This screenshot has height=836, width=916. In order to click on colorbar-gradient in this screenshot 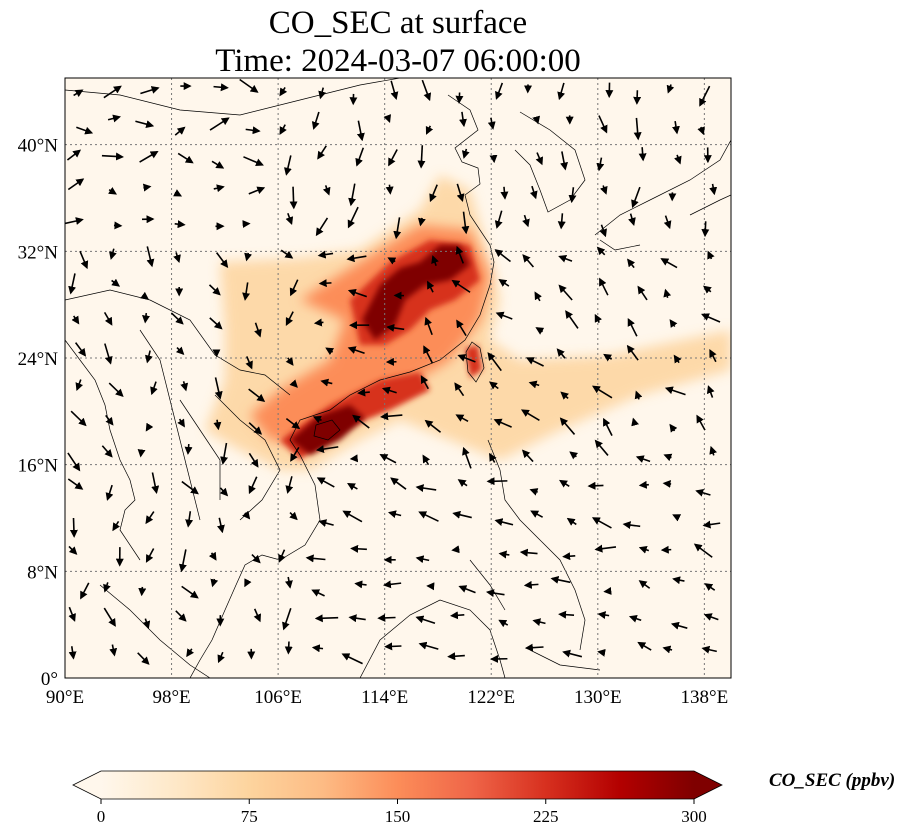, I will do `click(397, 785)`.